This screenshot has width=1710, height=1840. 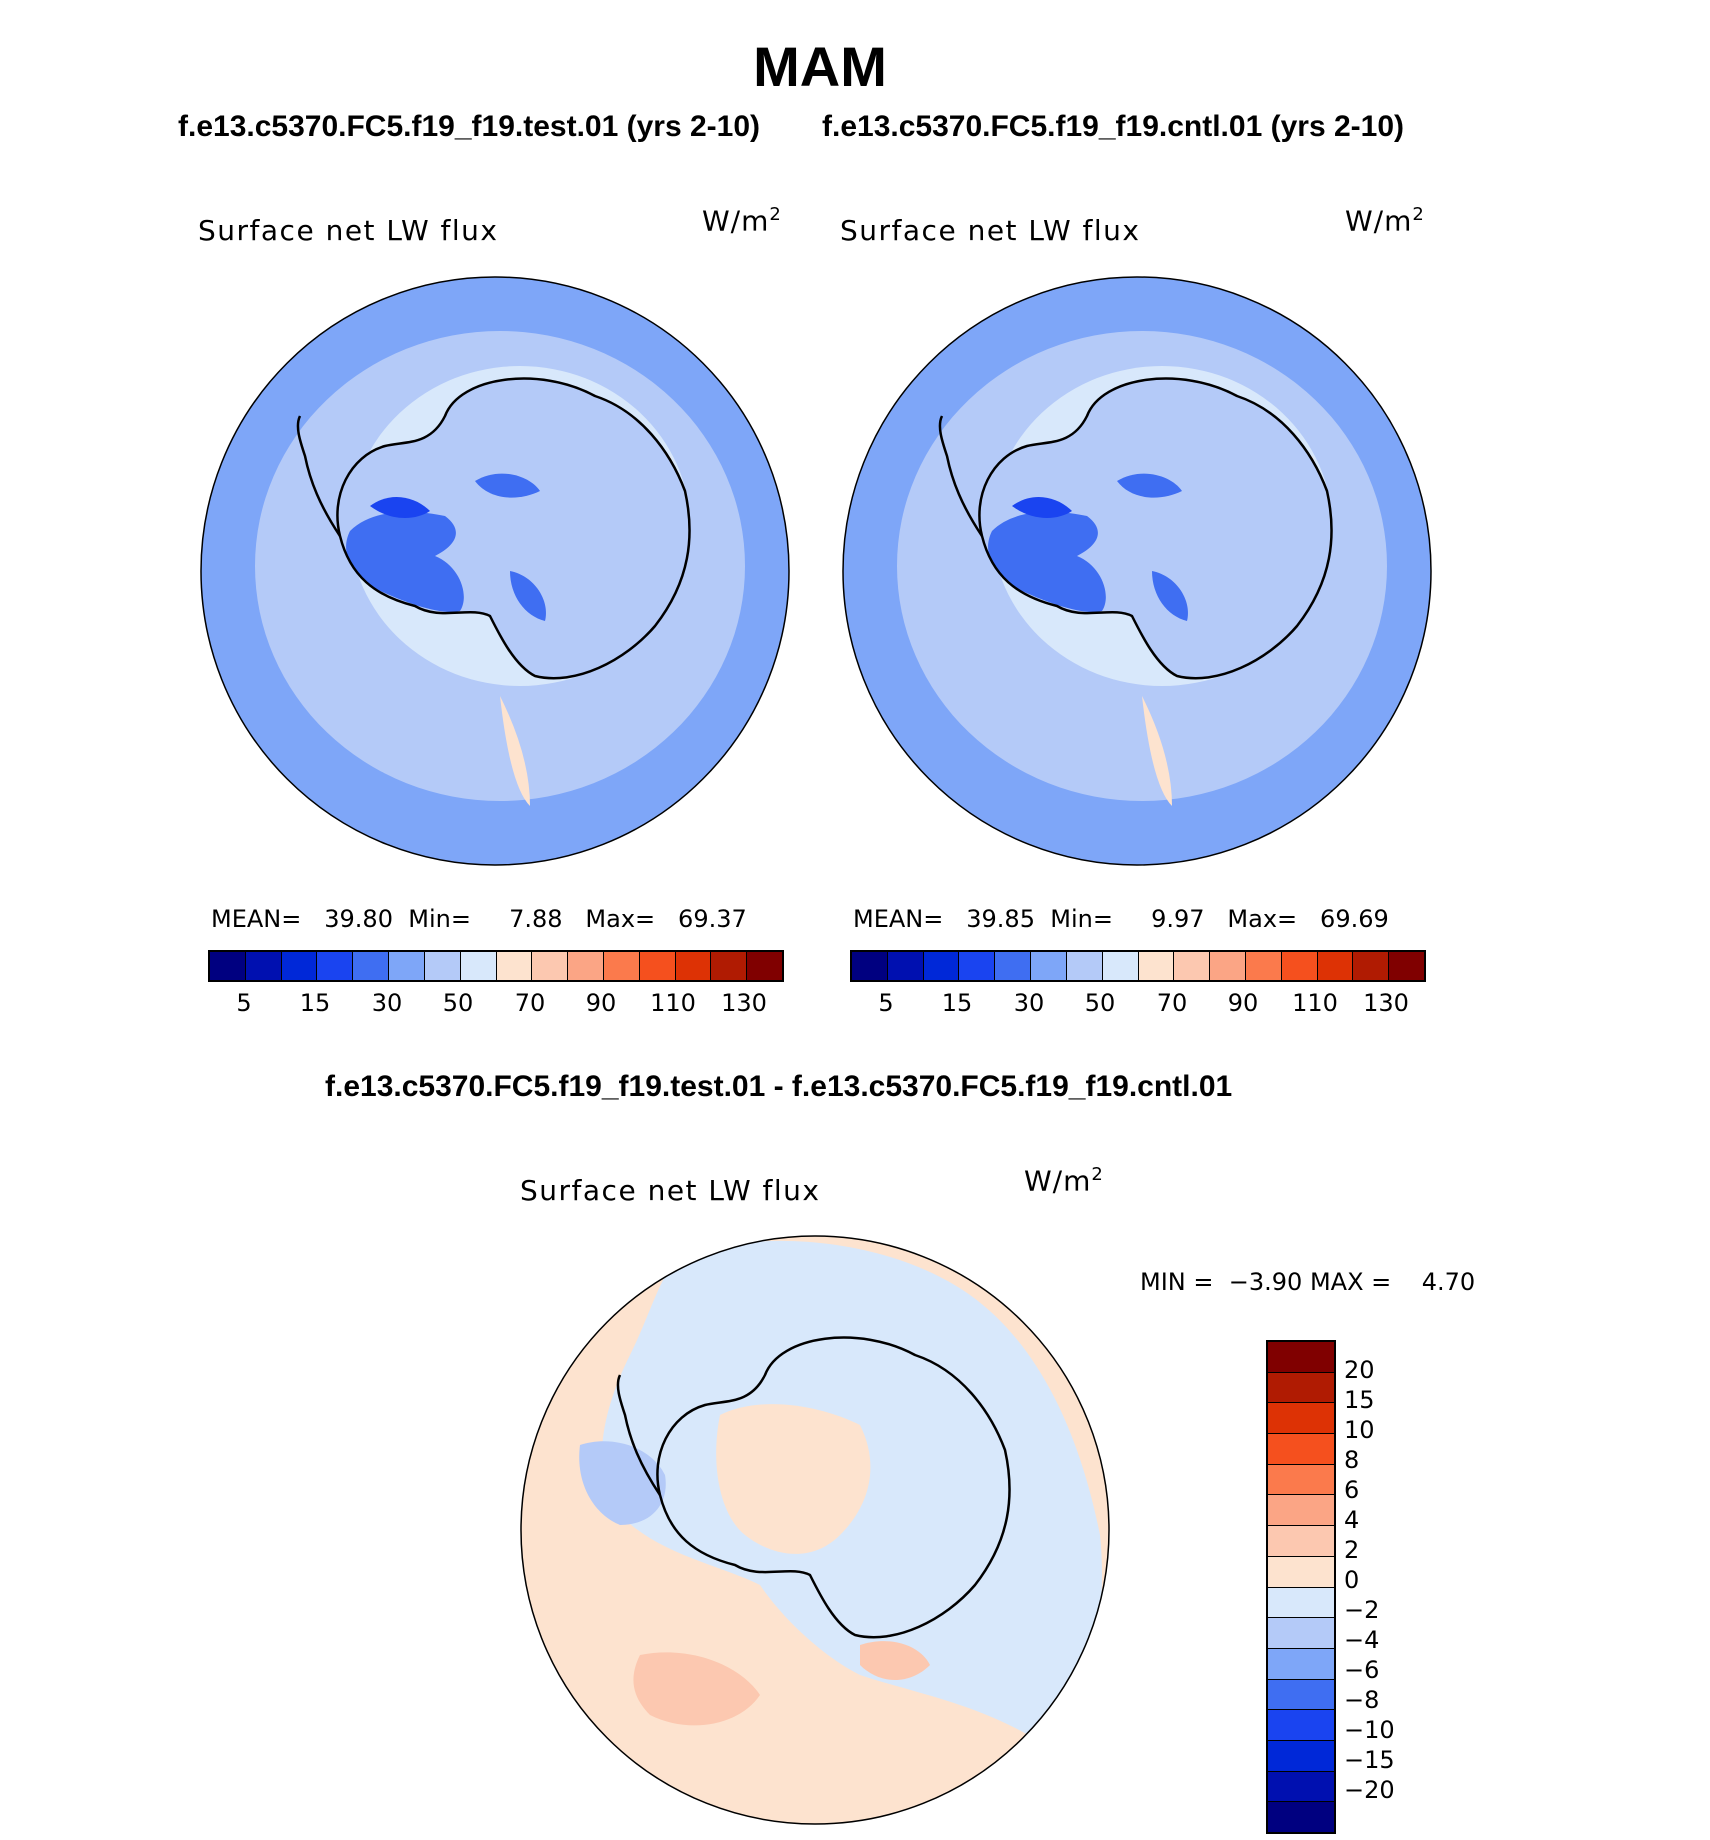 I want to click on map-diff, so click(x=815, y=1530).